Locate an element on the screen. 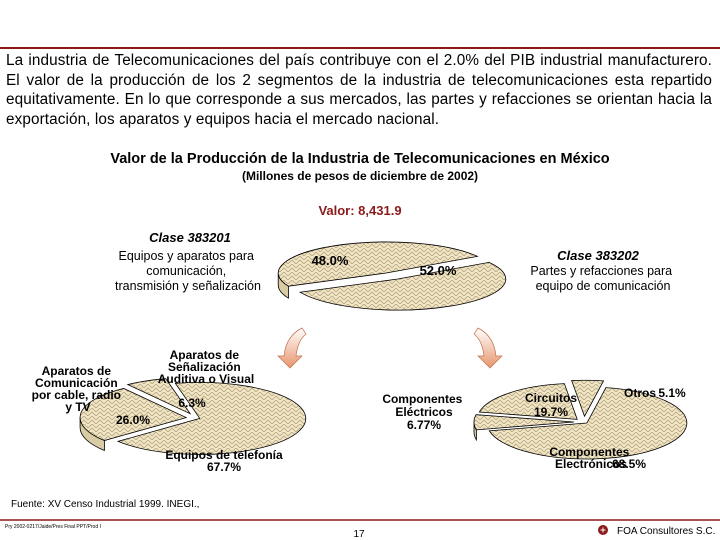 This screenshot has height=540, width=720. arrow-left is located at coordinates (292, 348).